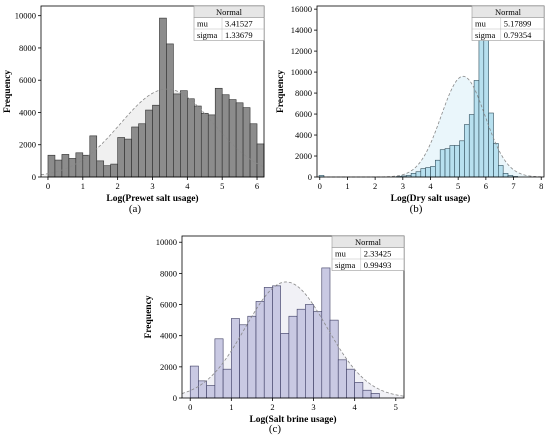 The width and height of the screenshot is (550, 436). Describe the element at coordinates (168, 336) in the screenshot. I see `y-tick-label: 4000` at that location.